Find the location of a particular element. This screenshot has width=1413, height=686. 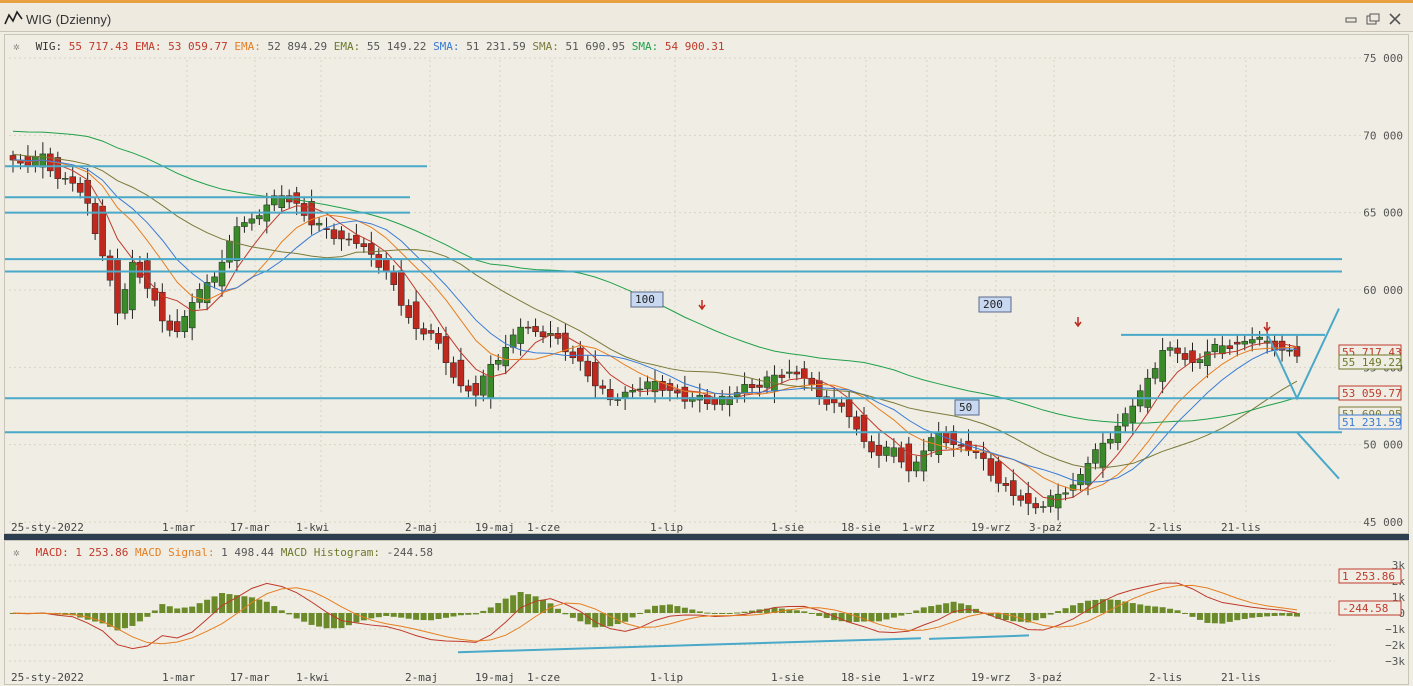

ma50-label: 50 is located at coordinates (967, 407).